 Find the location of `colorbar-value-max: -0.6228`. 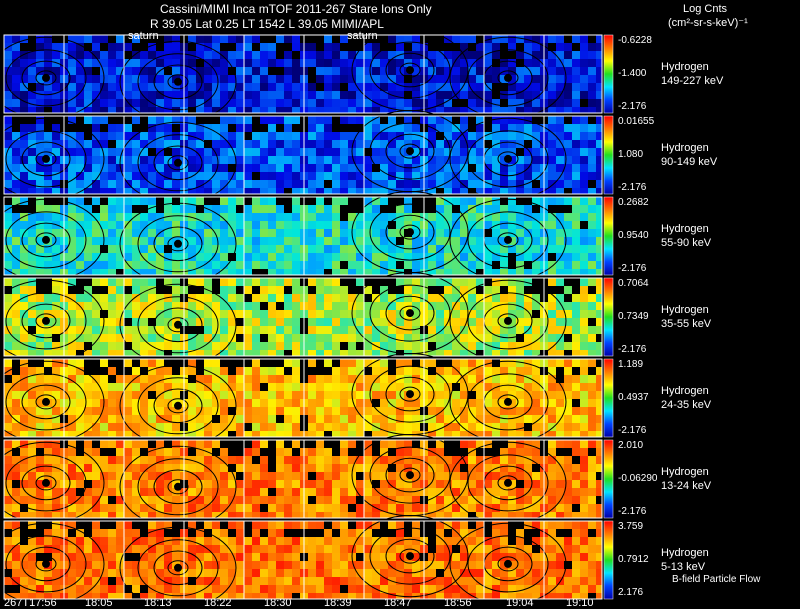

colorbar-value-max: -0.6228 is located at coordinates (635, 40).